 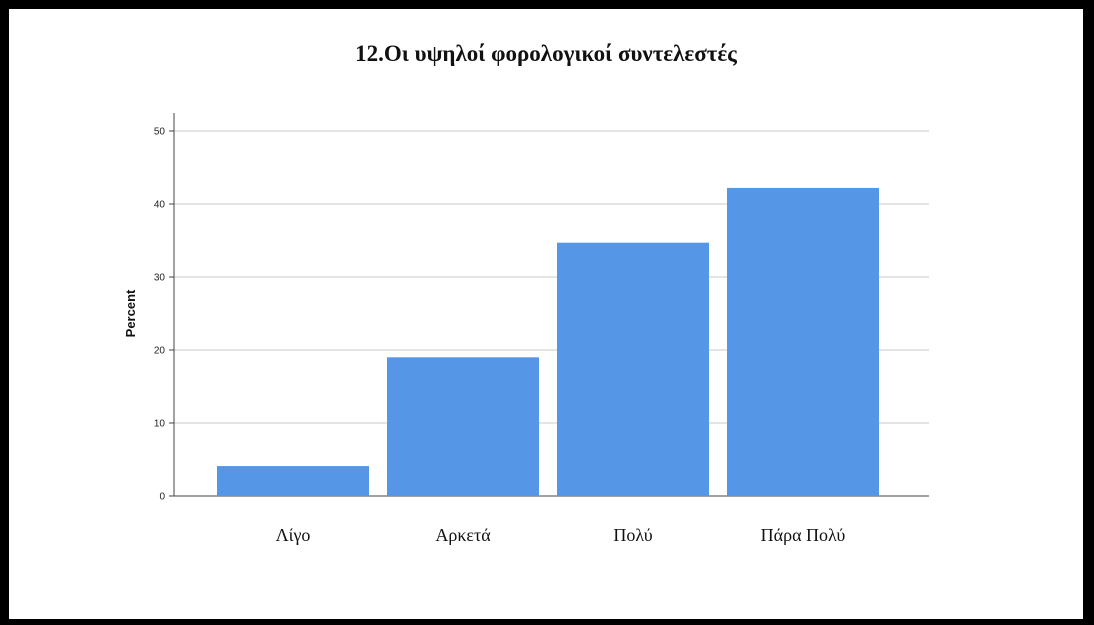 What do you see at coordinates (463, 535) in the screenshot?
I see `category-label: Αρκετά` at bounding box center [463, 535].